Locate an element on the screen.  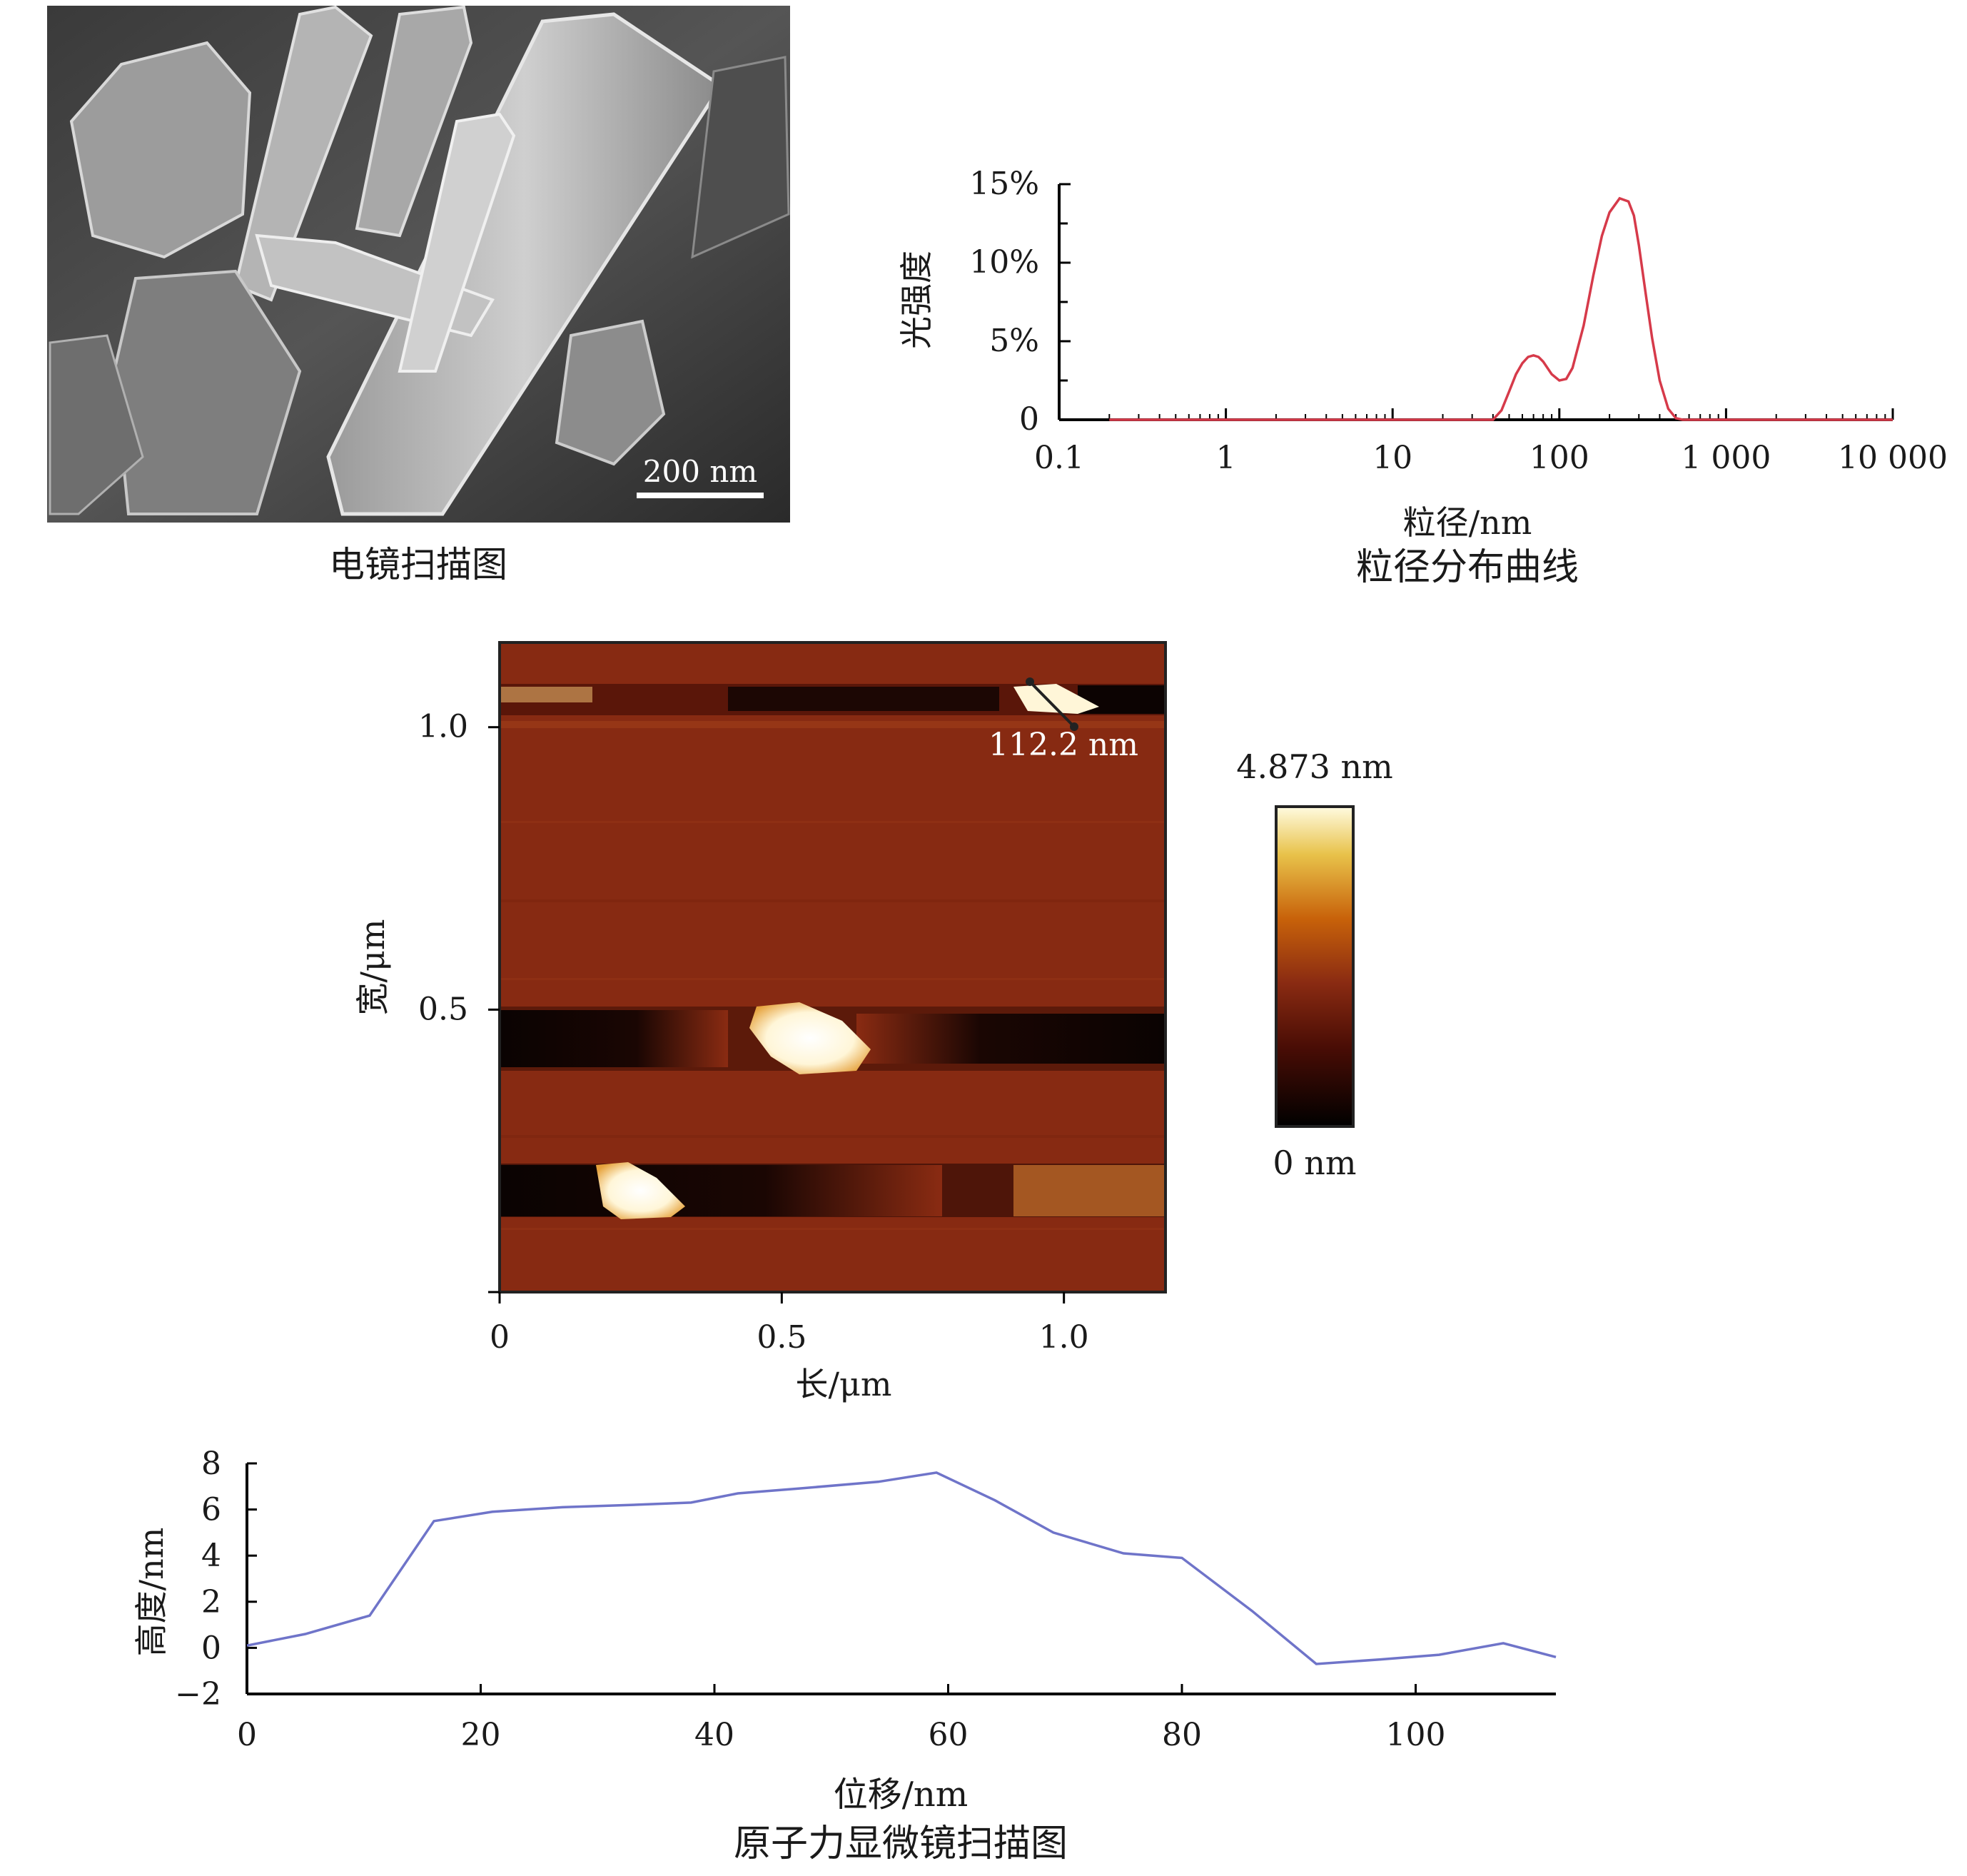
sem-panel: 200 nm 电镜扫描图 is located at coordinates (418, 295).